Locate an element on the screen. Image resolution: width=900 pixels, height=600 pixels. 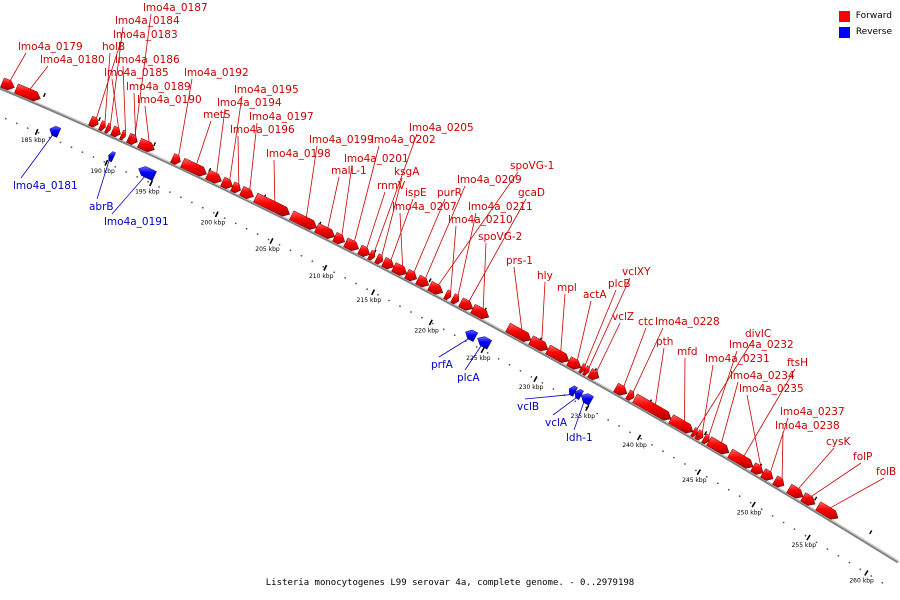
gene-label-prfa: prfA is located at coordinates (442, 365).